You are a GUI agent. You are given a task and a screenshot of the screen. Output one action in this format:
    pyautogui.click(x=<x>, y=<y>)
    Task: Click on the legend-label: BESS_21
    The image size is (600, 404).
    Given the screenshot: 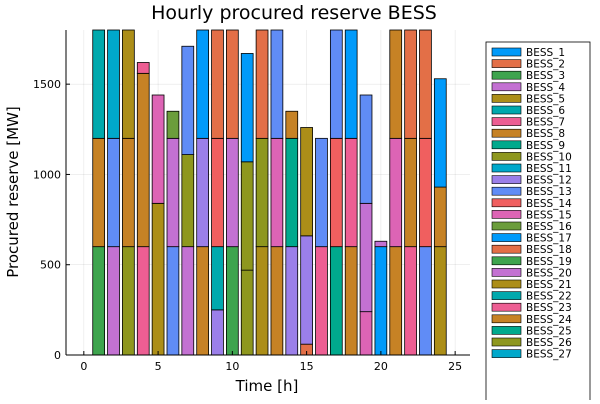 What is the action you would take?
    pyautogui.click(x=549, y=285)
    